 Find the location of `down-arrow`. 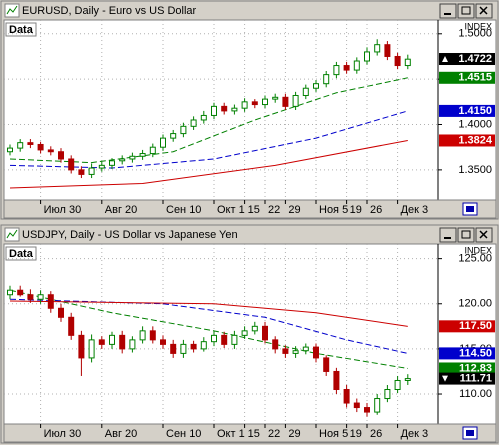

down-arrow is located at coordinates (445, 378).